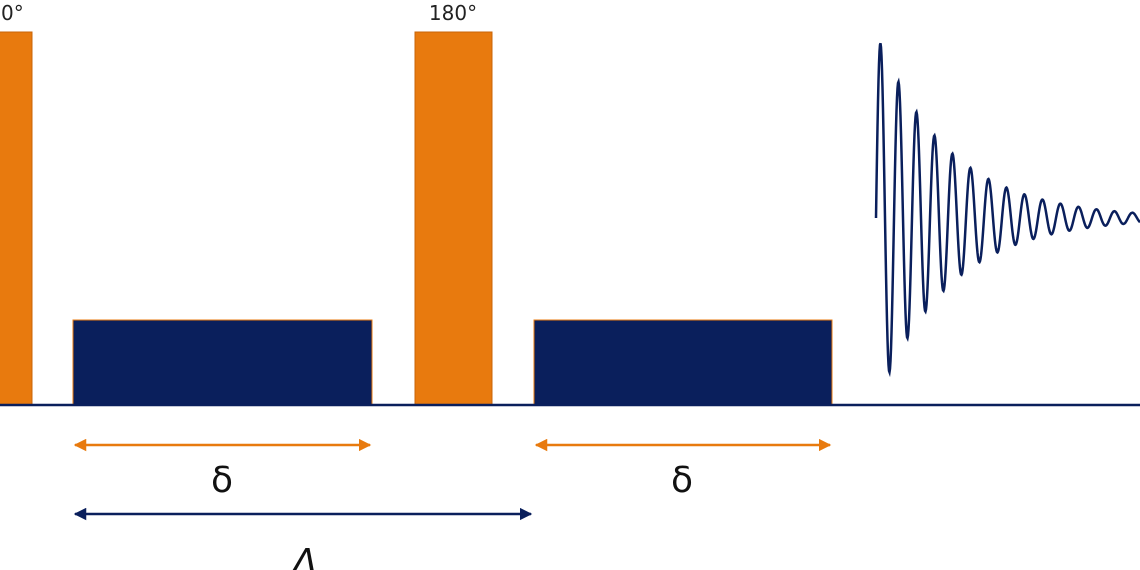 This screenshot has height=570, width=1140. What do you see at coordinates (453, 13) in the screenshot?
I see `pulse-label: 180°` at bounding box center [453, 13].